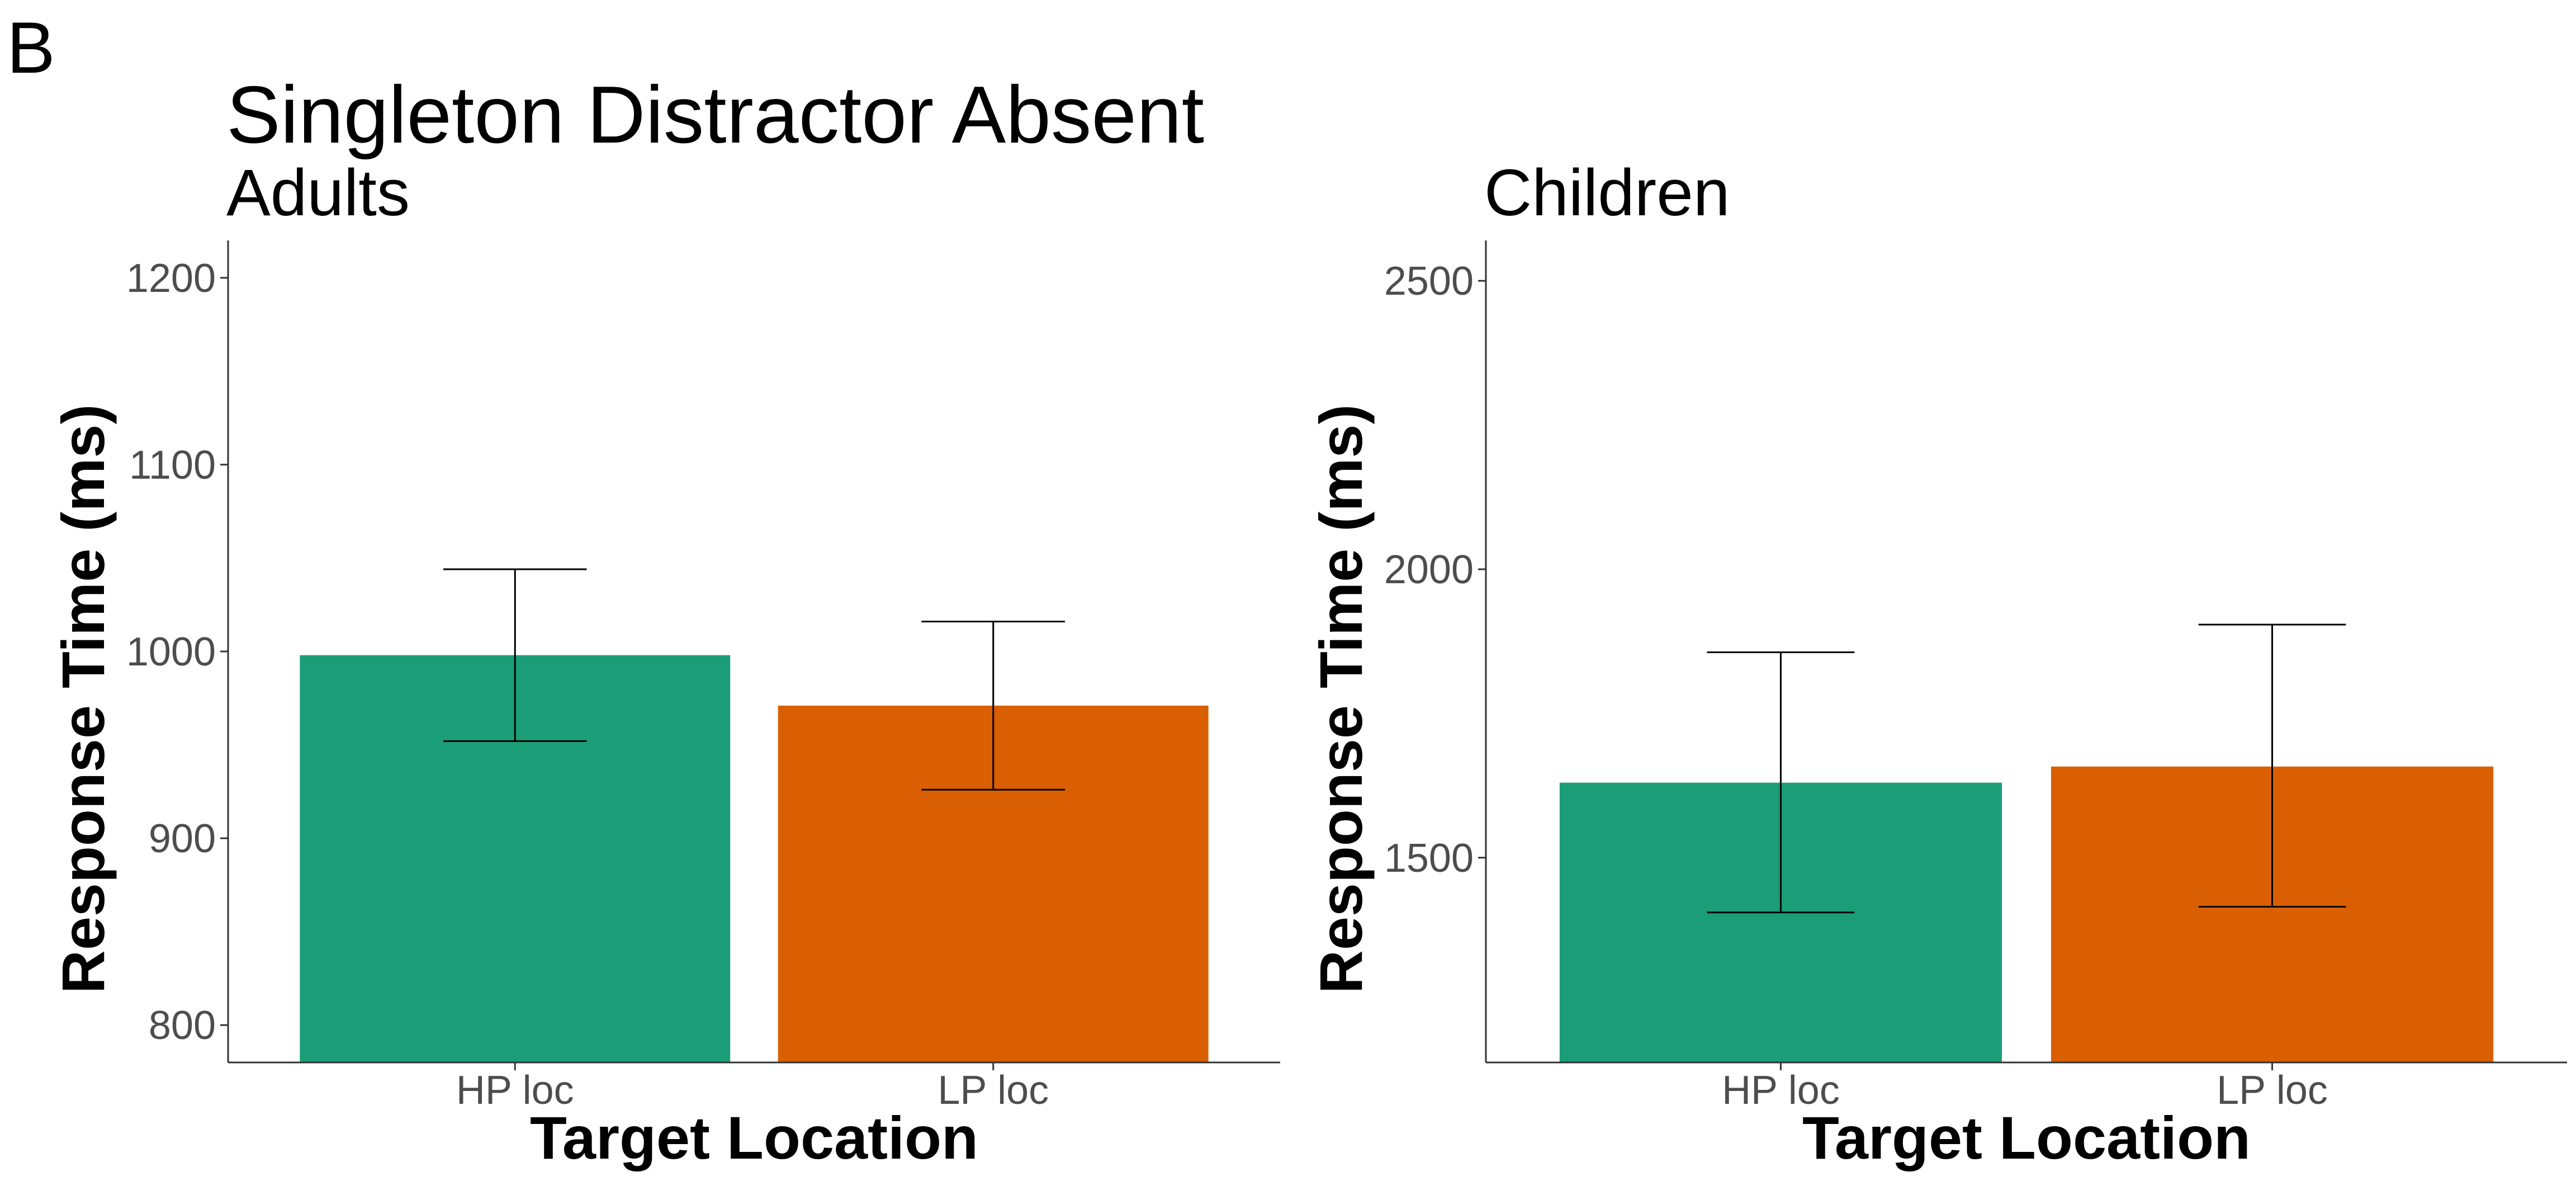 This screenshot has width=2576, height=1181. Describe the element at coordinates (182, 839) in the screenshot. I see `y-tick-label: 900` at that location.